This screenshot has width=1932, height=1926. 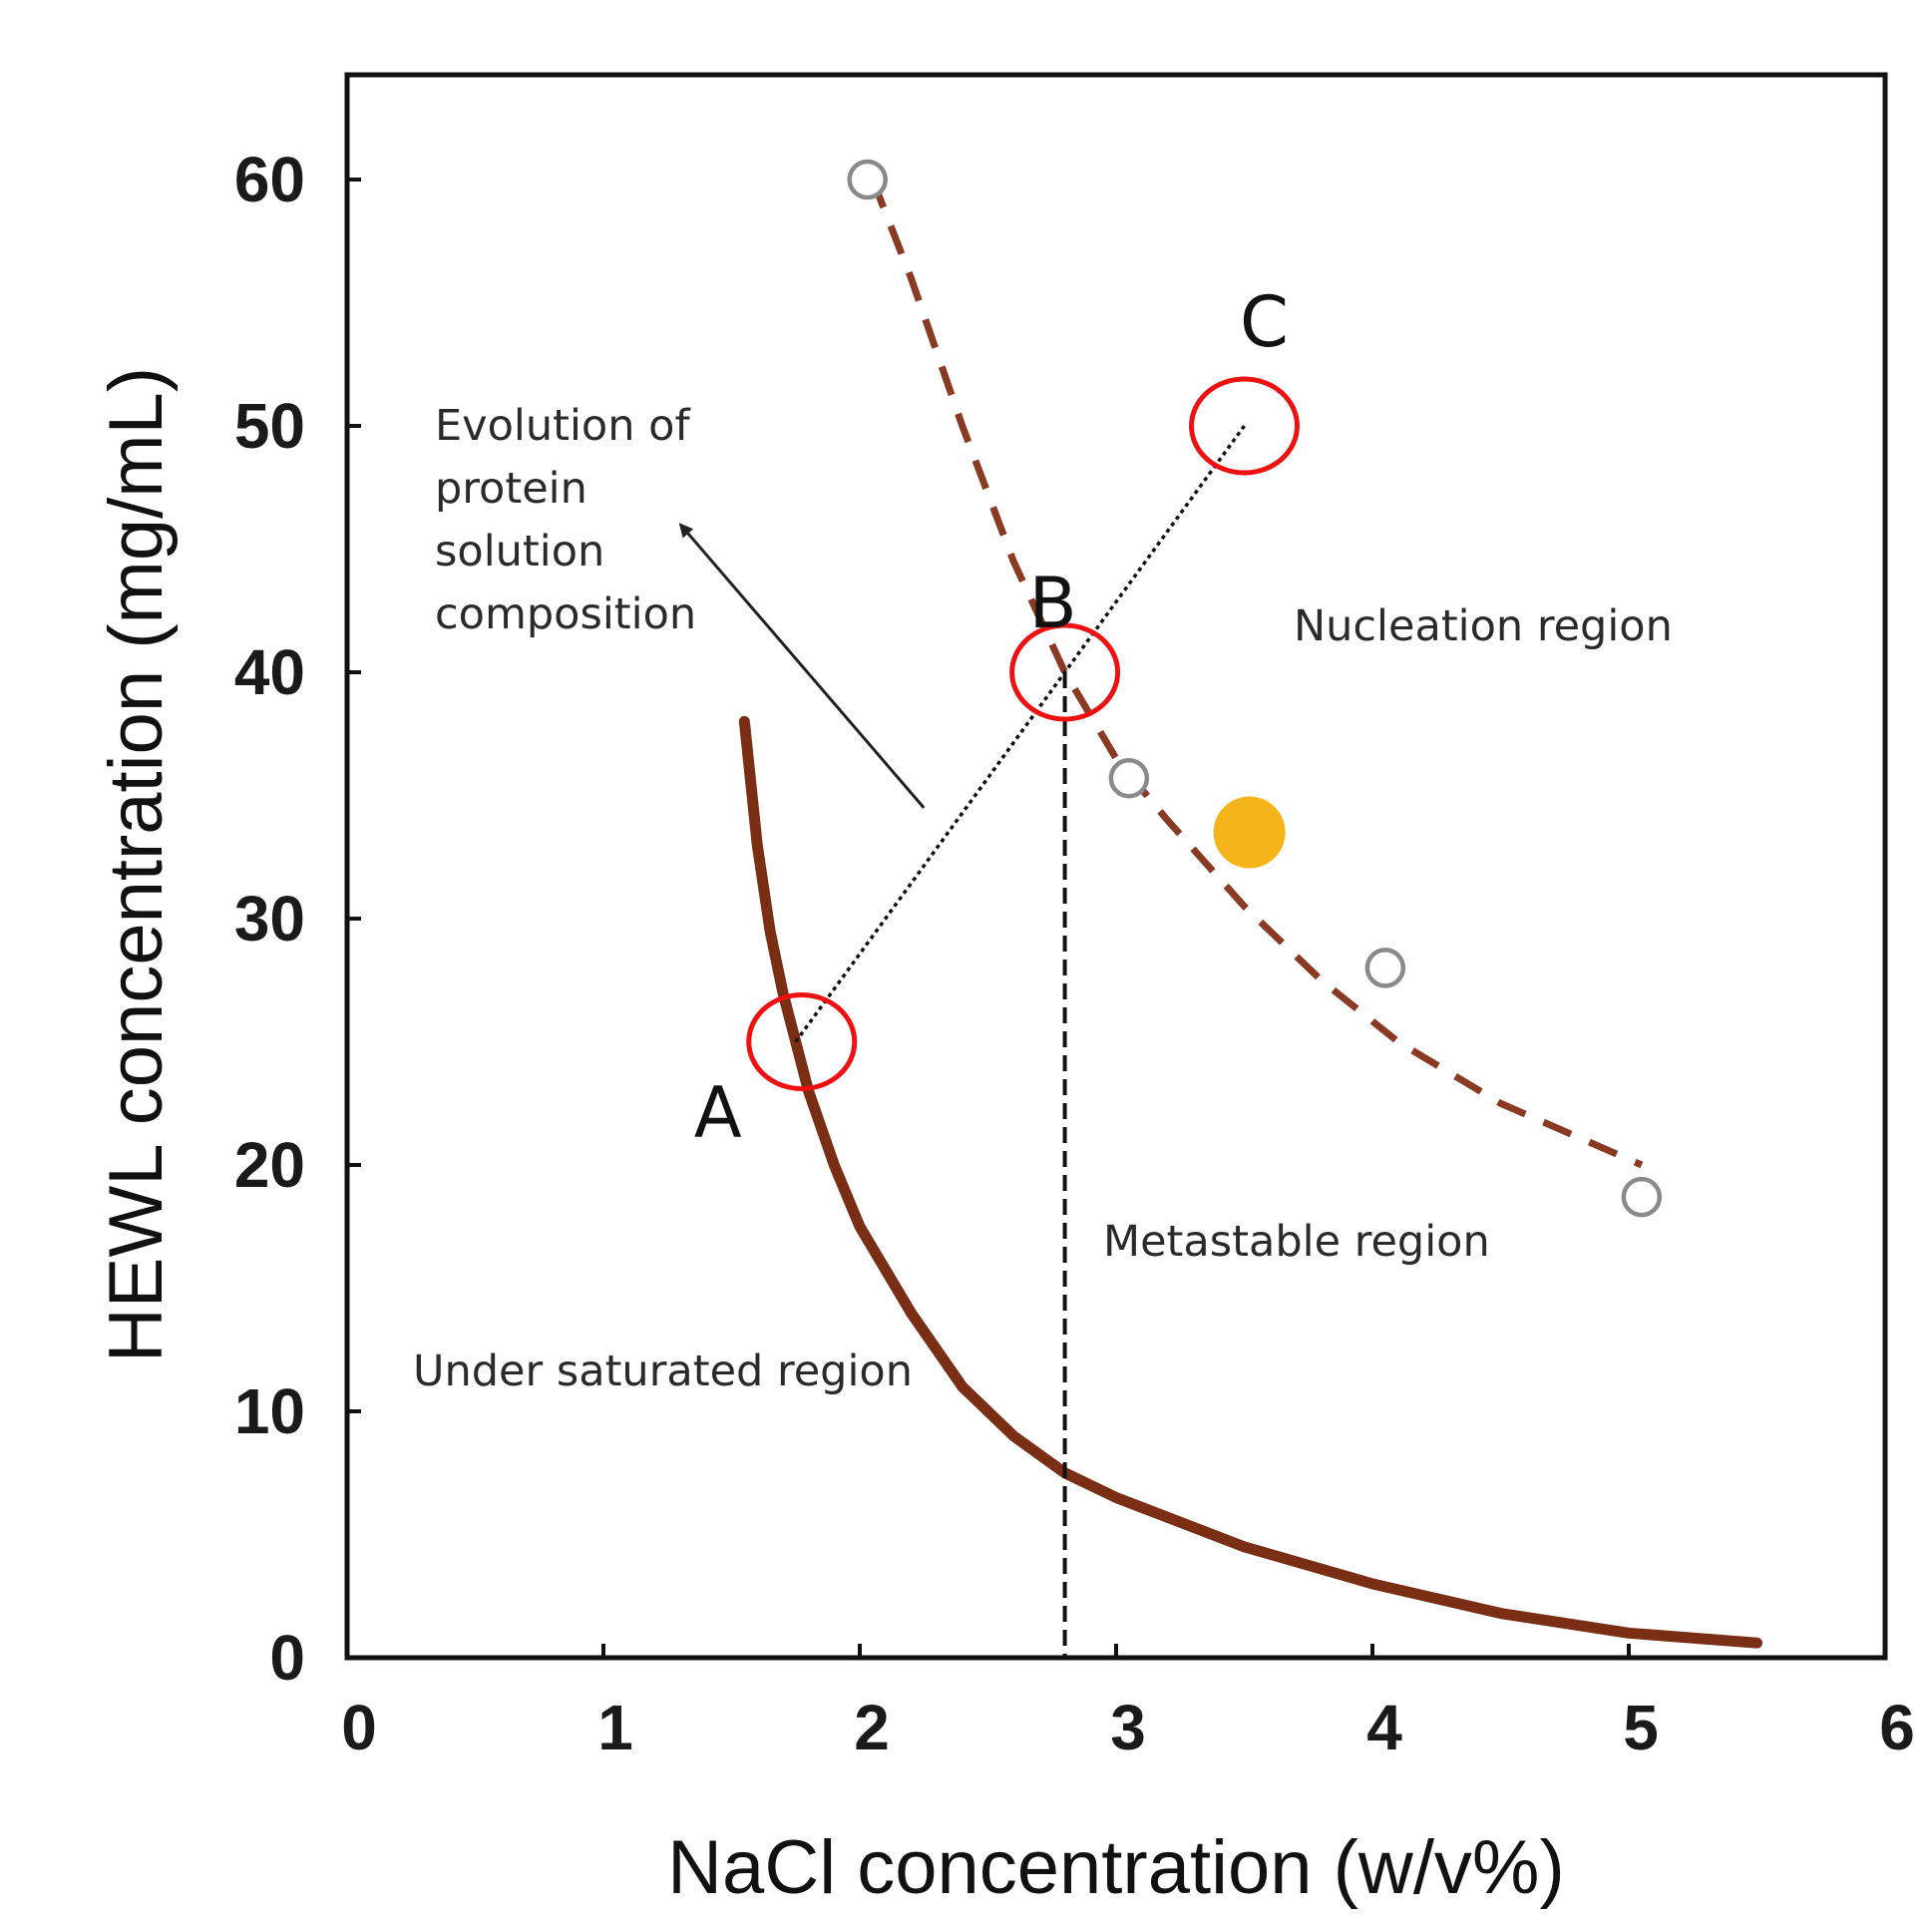 I want to click on nucleation-region-label: Nucleation region, so click(x=1484, y=626).